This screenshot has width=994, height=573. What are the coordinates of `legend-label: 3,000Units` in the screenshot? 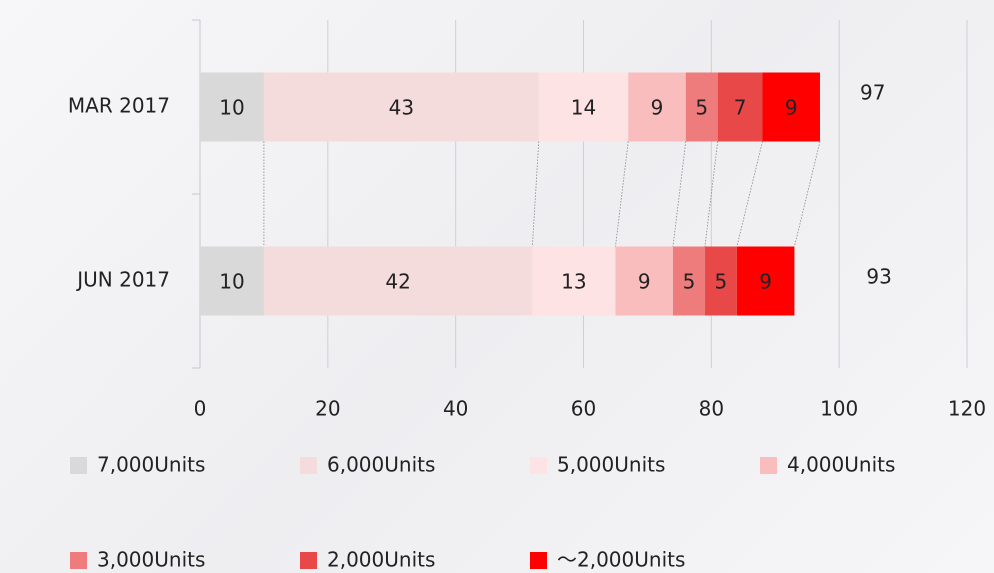 It's located at (151, 560).